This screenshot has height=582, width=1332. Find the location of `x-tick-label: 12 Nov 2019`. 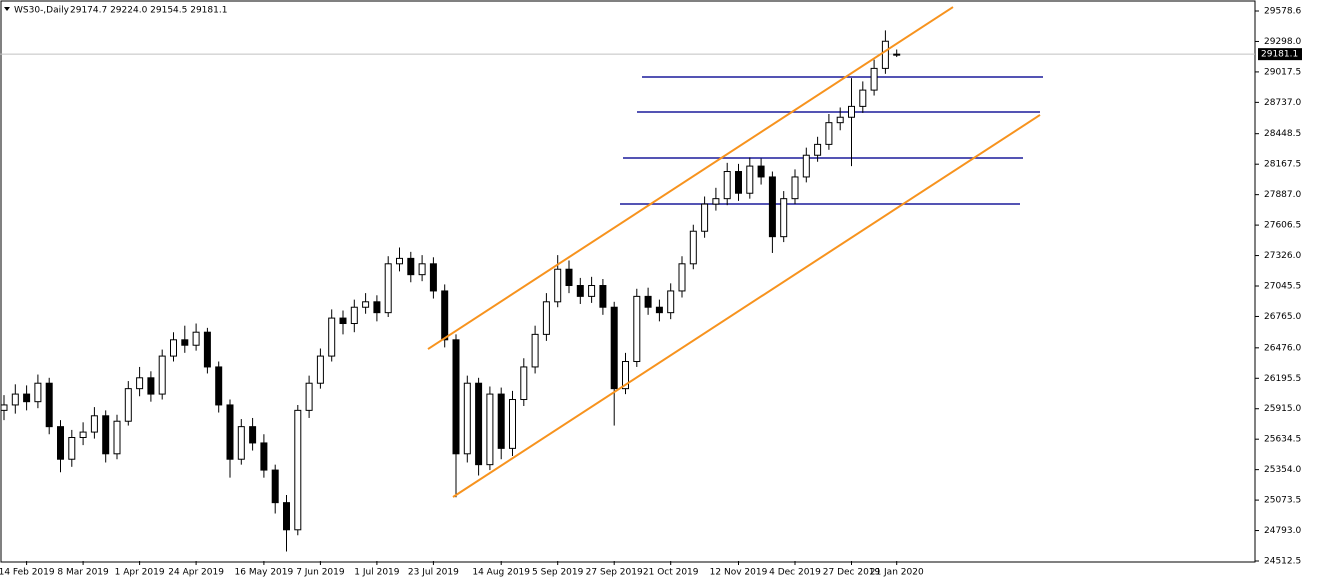

x-tick-label: 12 Nov 2019 is located at coordinates (739, 573).